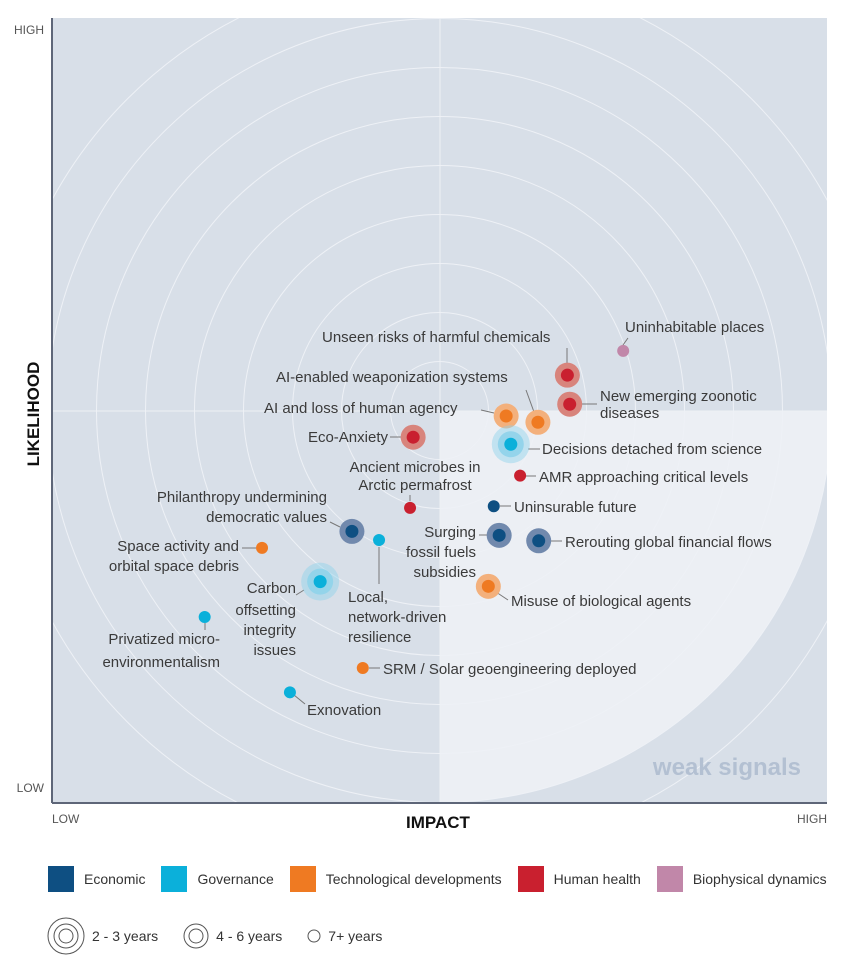 The width and height of the screenshot is (860, 980). What do you see at coordinates (415, 467) in the screenshot?
I see `point-label: Ancient microbes in` at bounding box center [415, 467].